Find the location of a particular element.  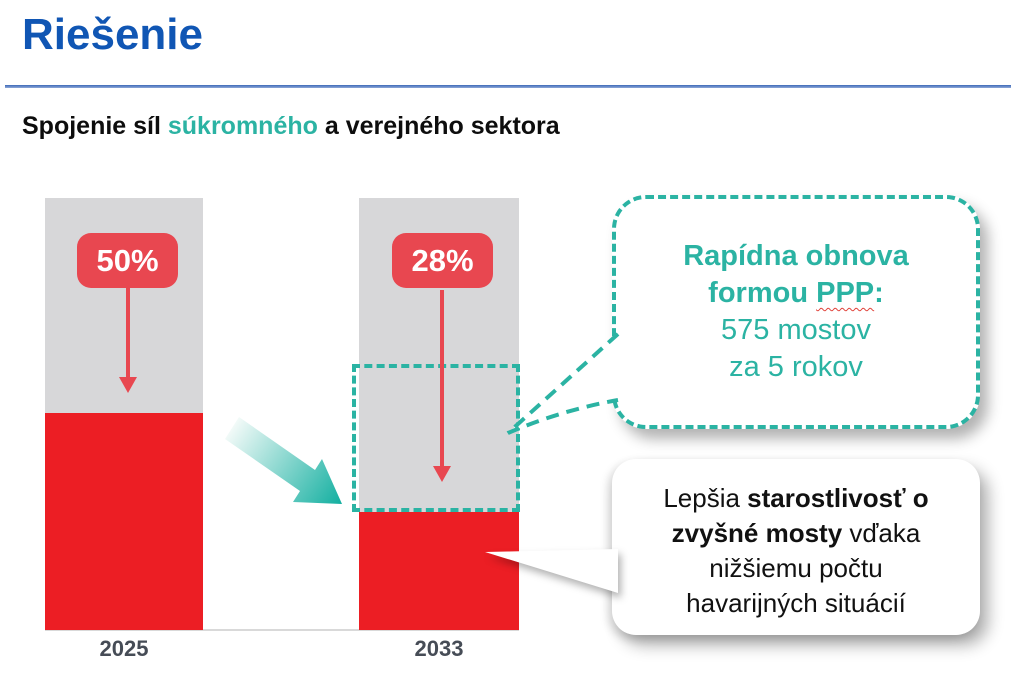

ppp-highlight-rect is located at coordinates (436, 438).